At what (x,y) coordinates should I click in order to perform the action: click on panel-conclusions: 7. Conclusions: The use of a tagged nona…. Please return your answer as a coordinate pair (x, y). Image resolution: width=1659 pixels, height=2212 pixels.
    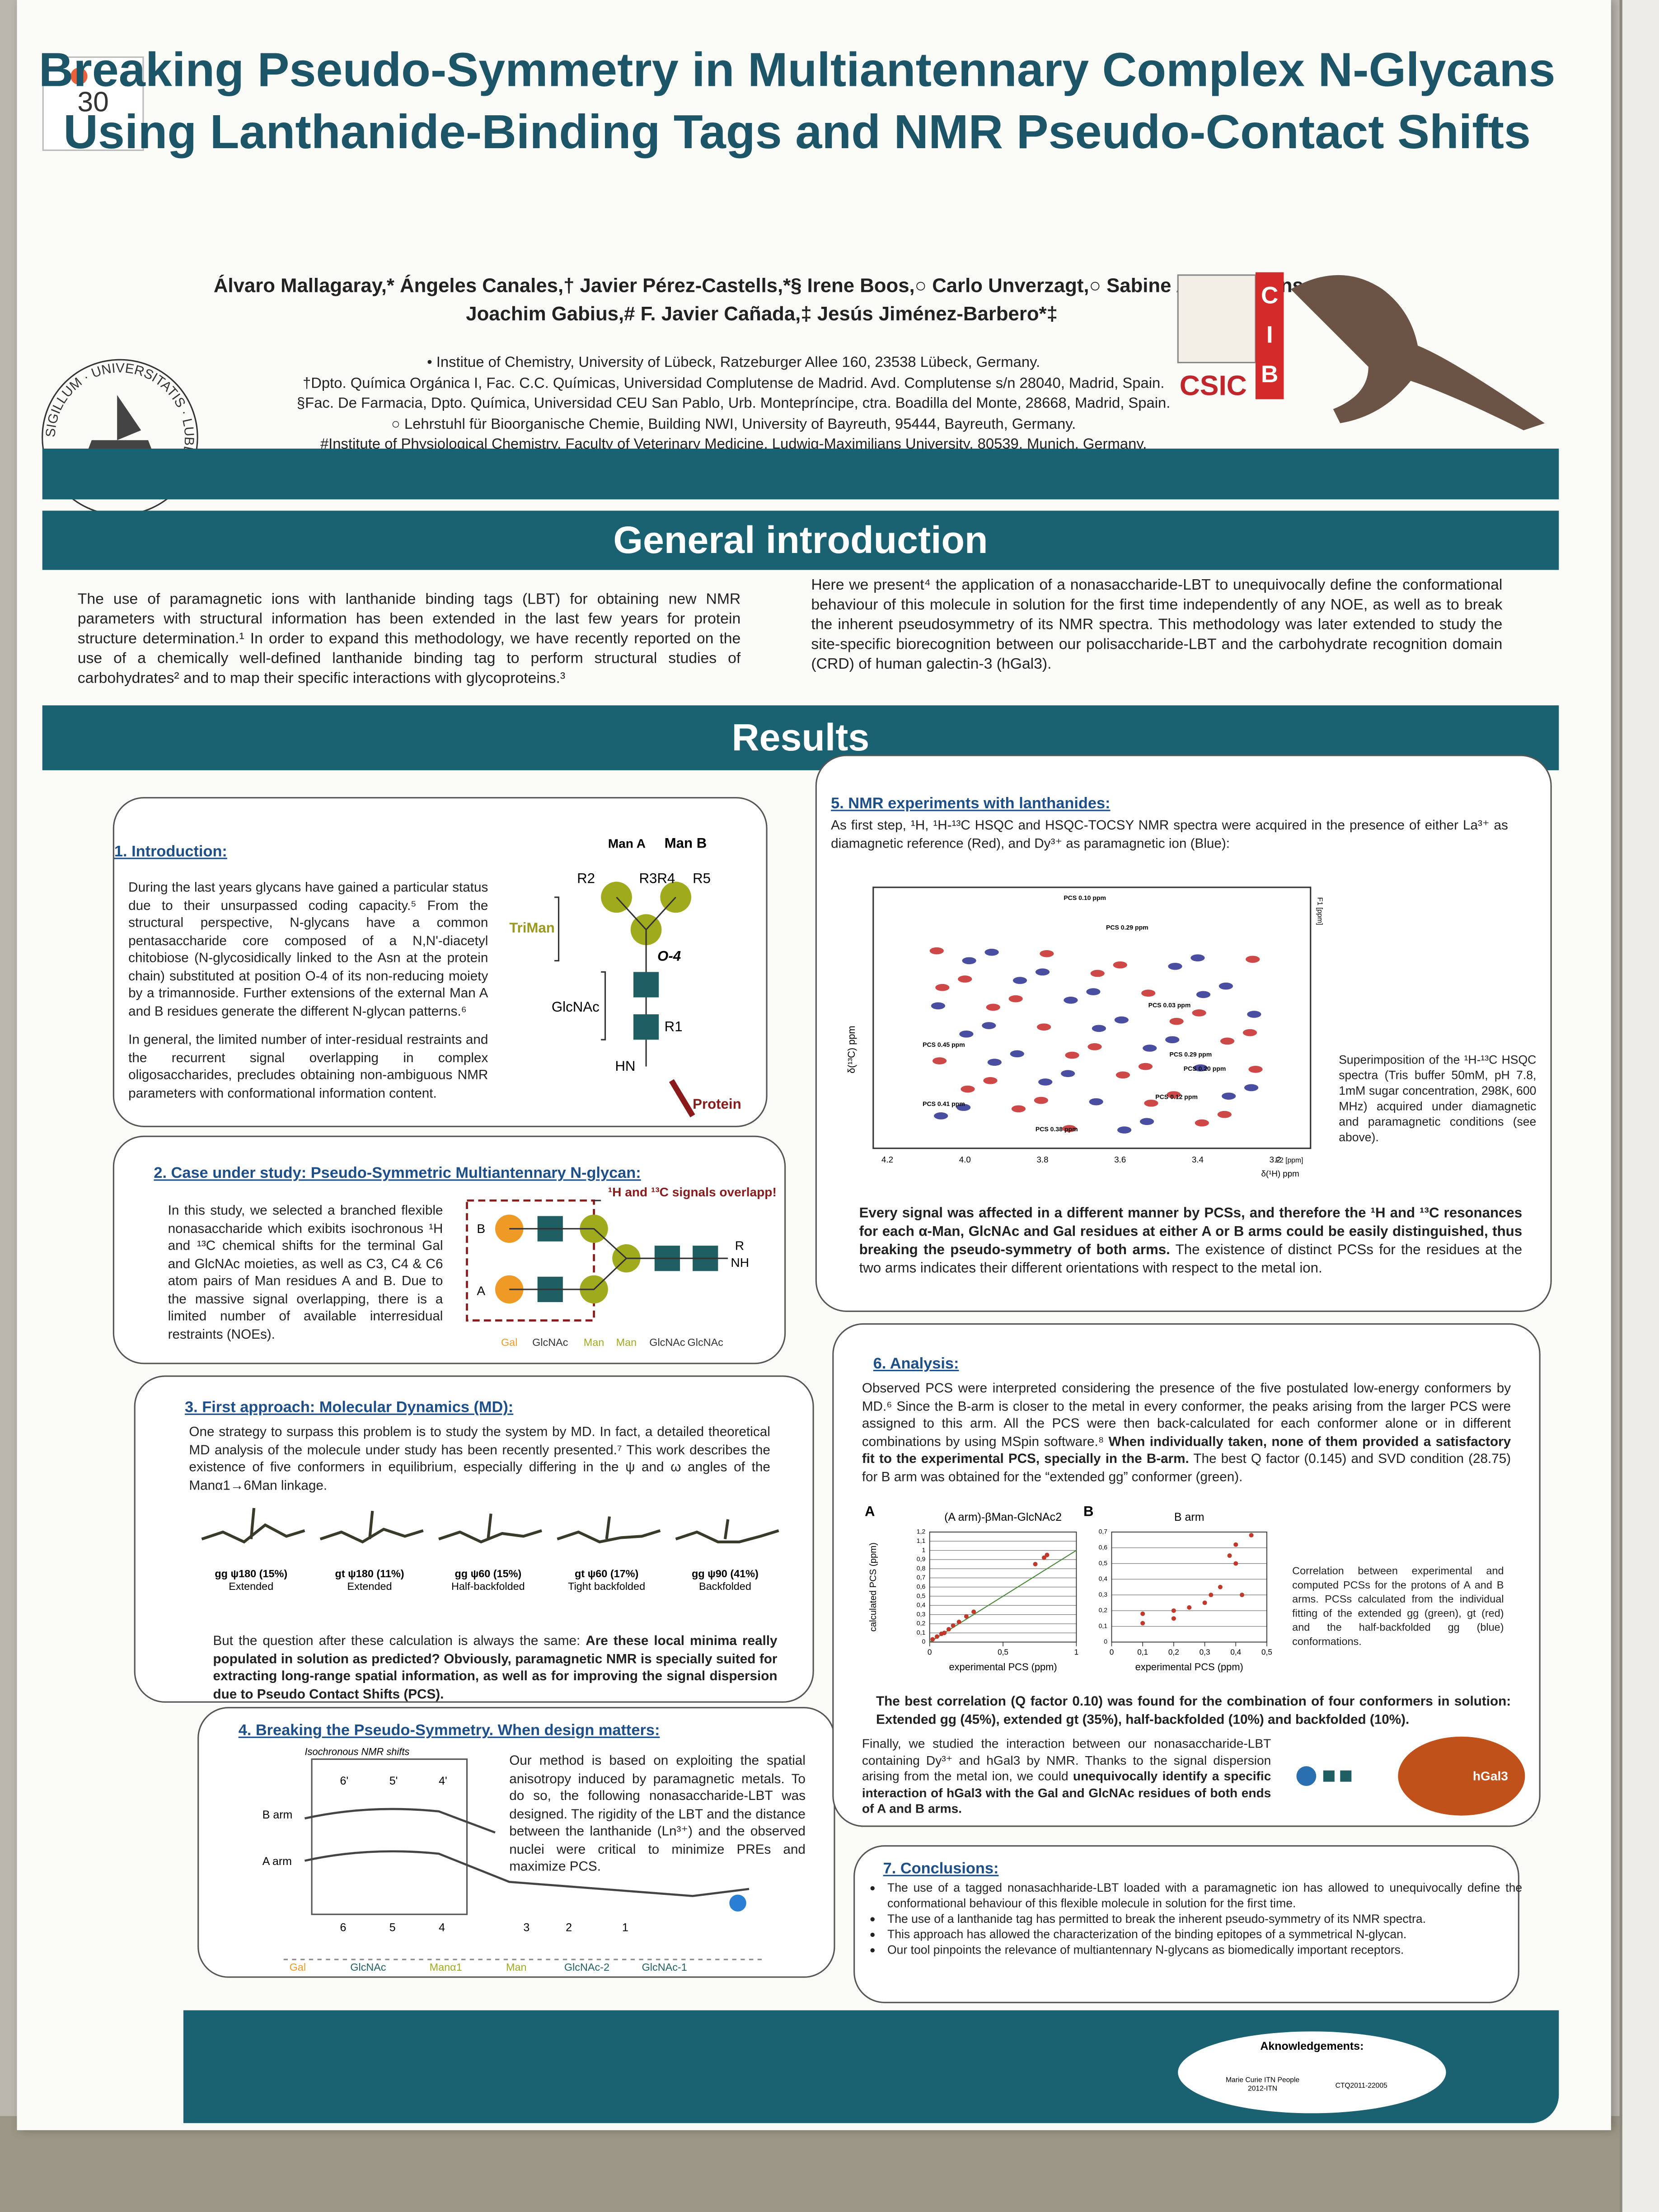
    Looking at the image, I should click on (1187, 1924).